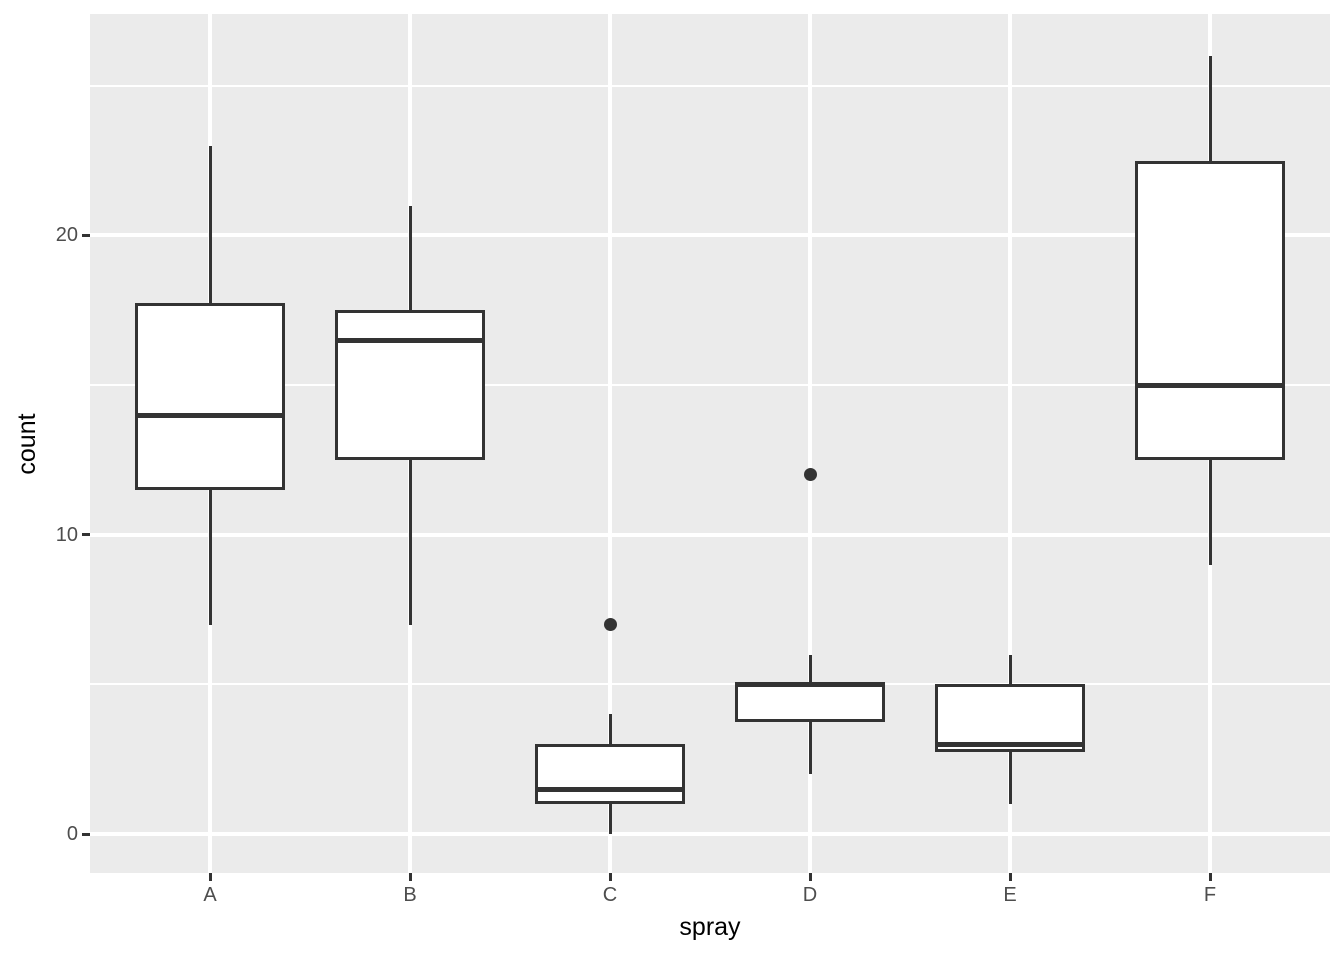  Describe the element at coordinates (210, 396) in the screenshot. I see `boxplot-box-A` at that location.